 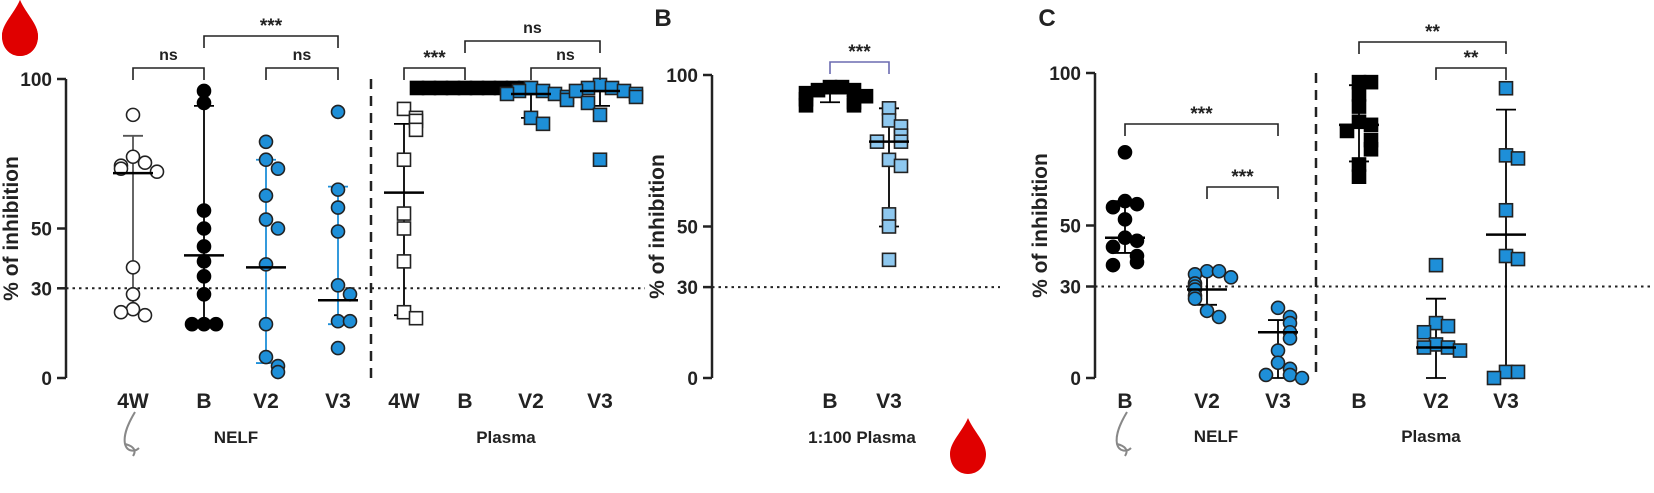 I want to click on x-tick-label: V2, so click(x=266, y=401).